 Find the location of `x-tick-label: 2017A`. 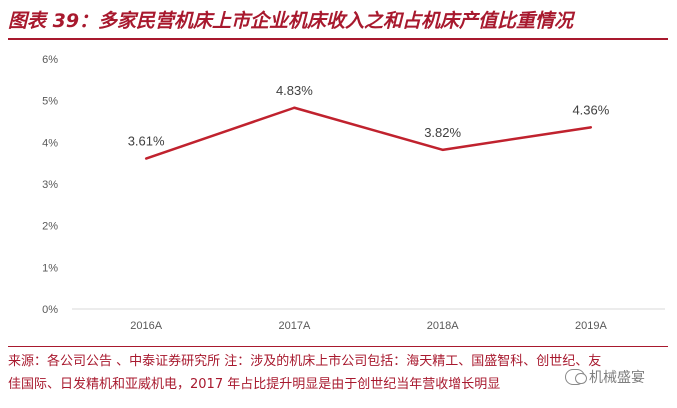

x-tick-label: 2017A is located at coordinates (294, 326).